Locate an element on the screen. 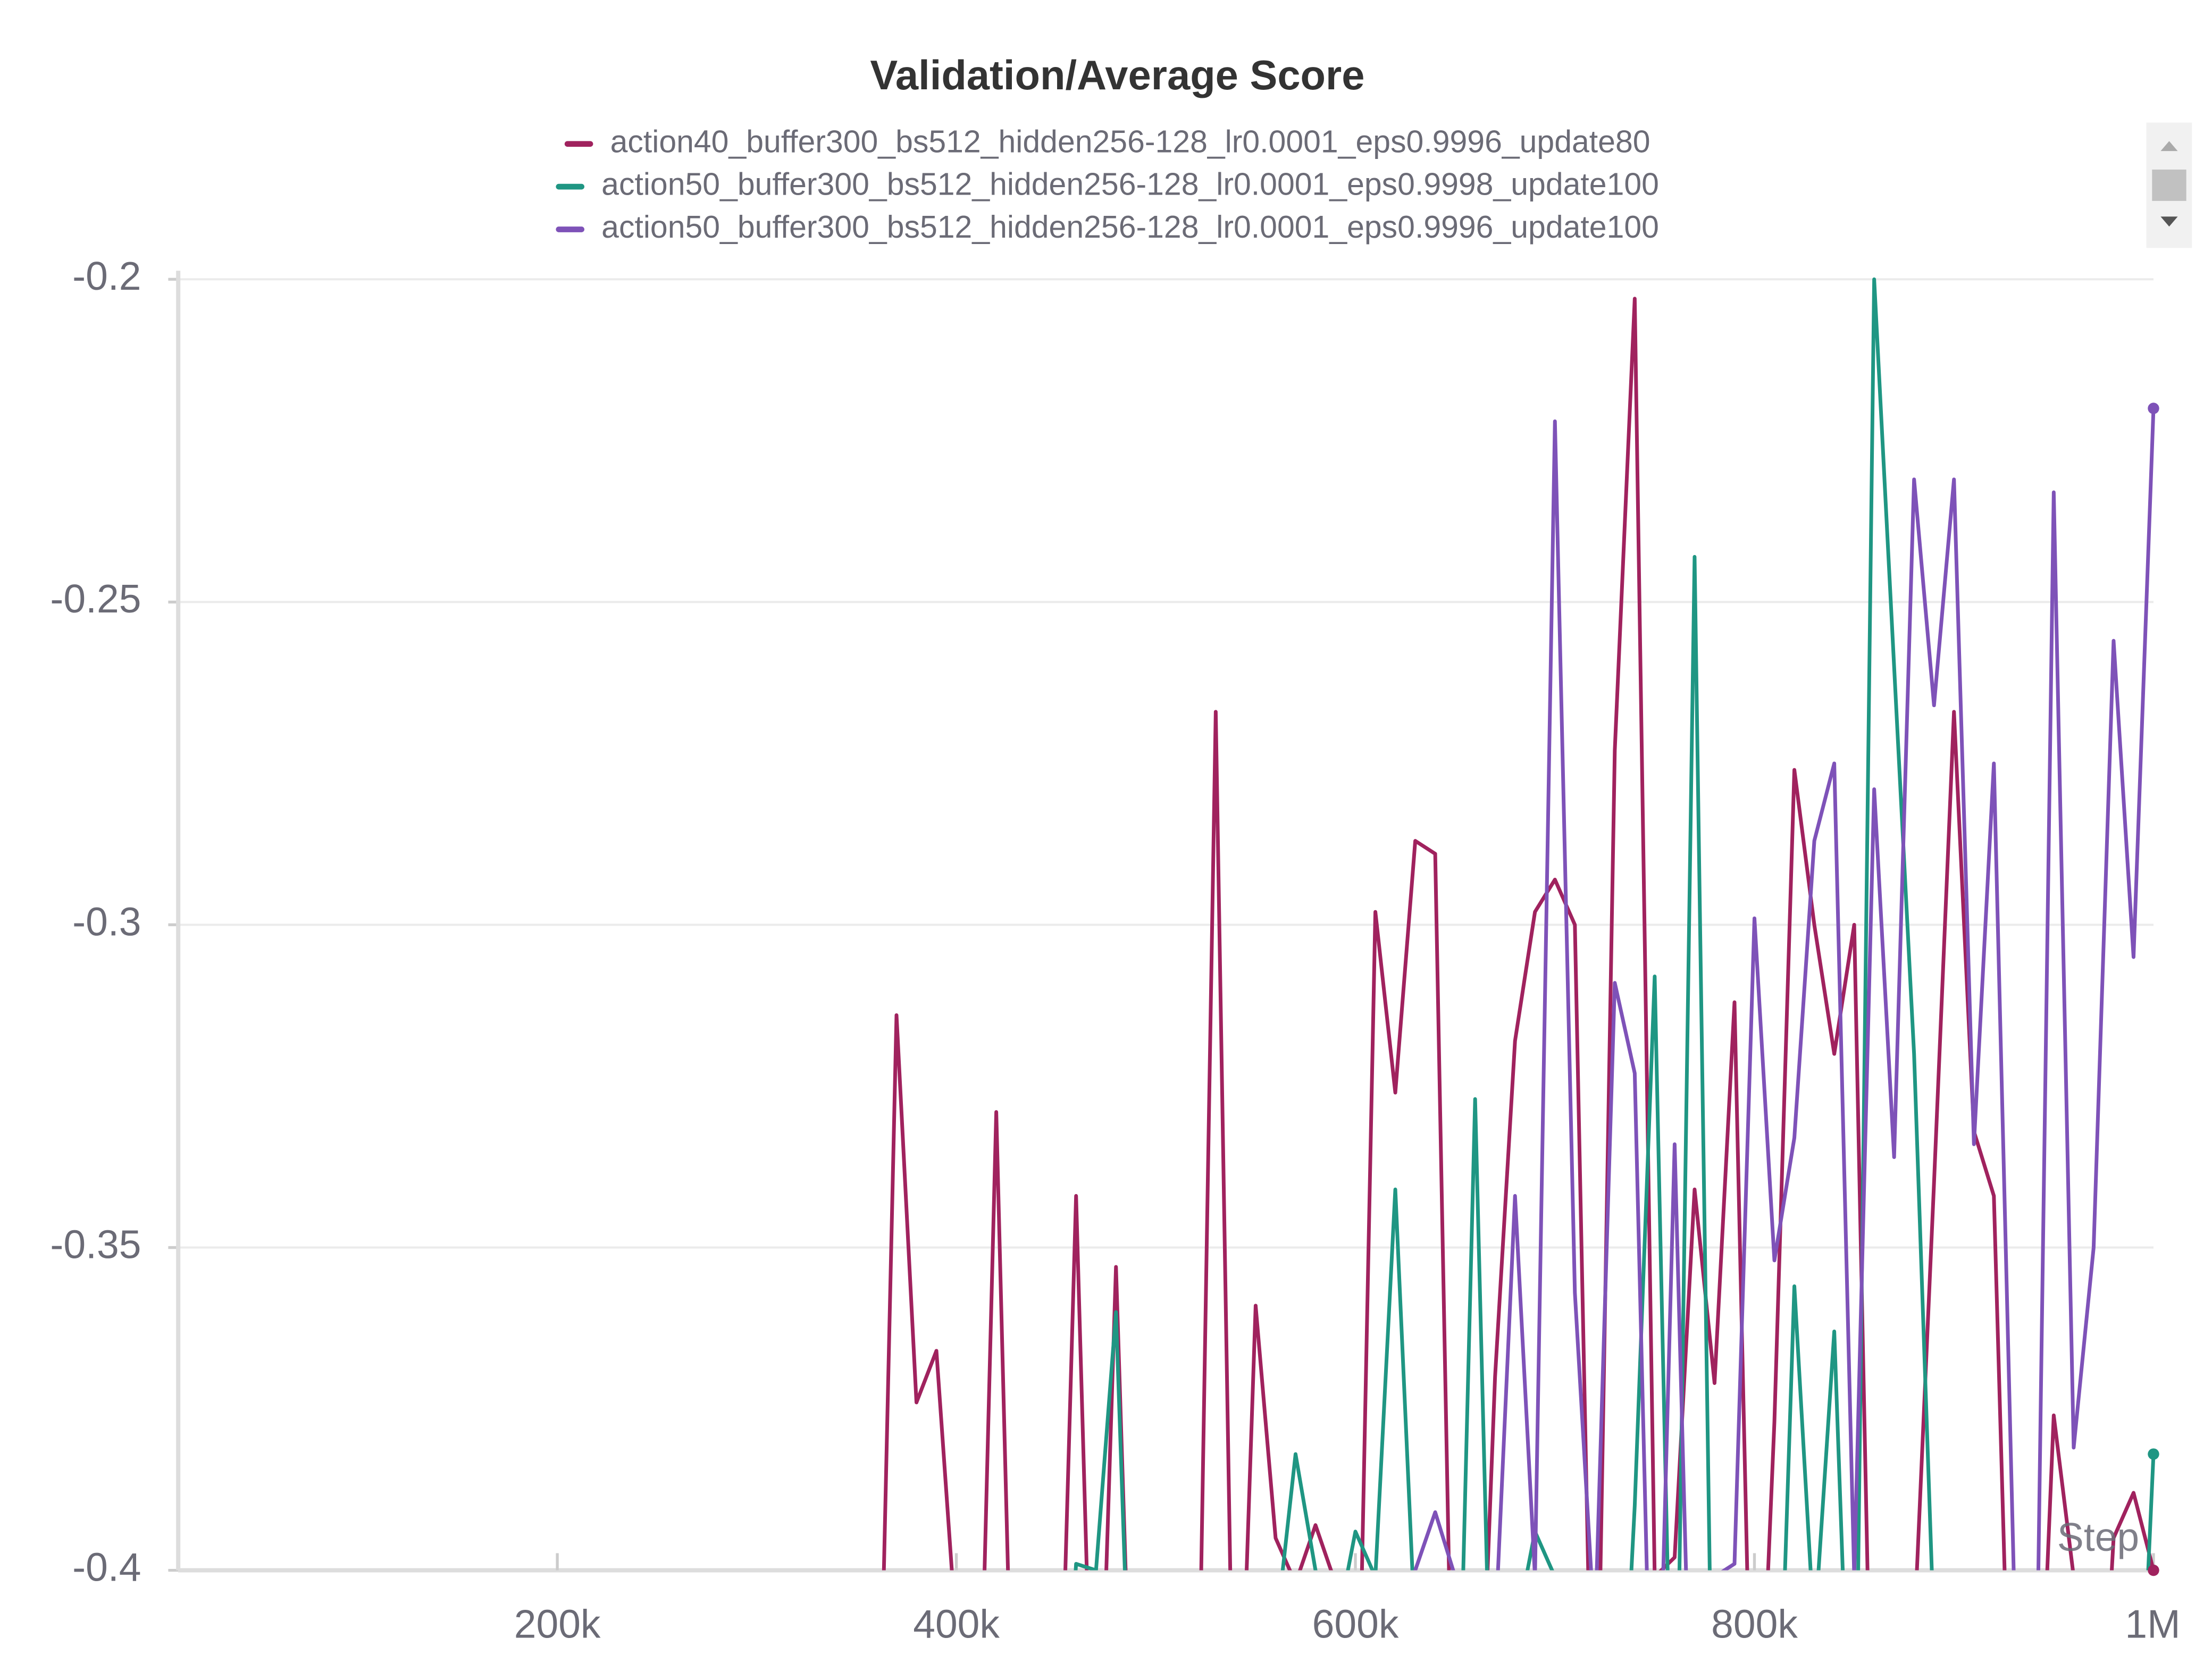  x-tick-label: 400k is located at coordinates (956, 1624).